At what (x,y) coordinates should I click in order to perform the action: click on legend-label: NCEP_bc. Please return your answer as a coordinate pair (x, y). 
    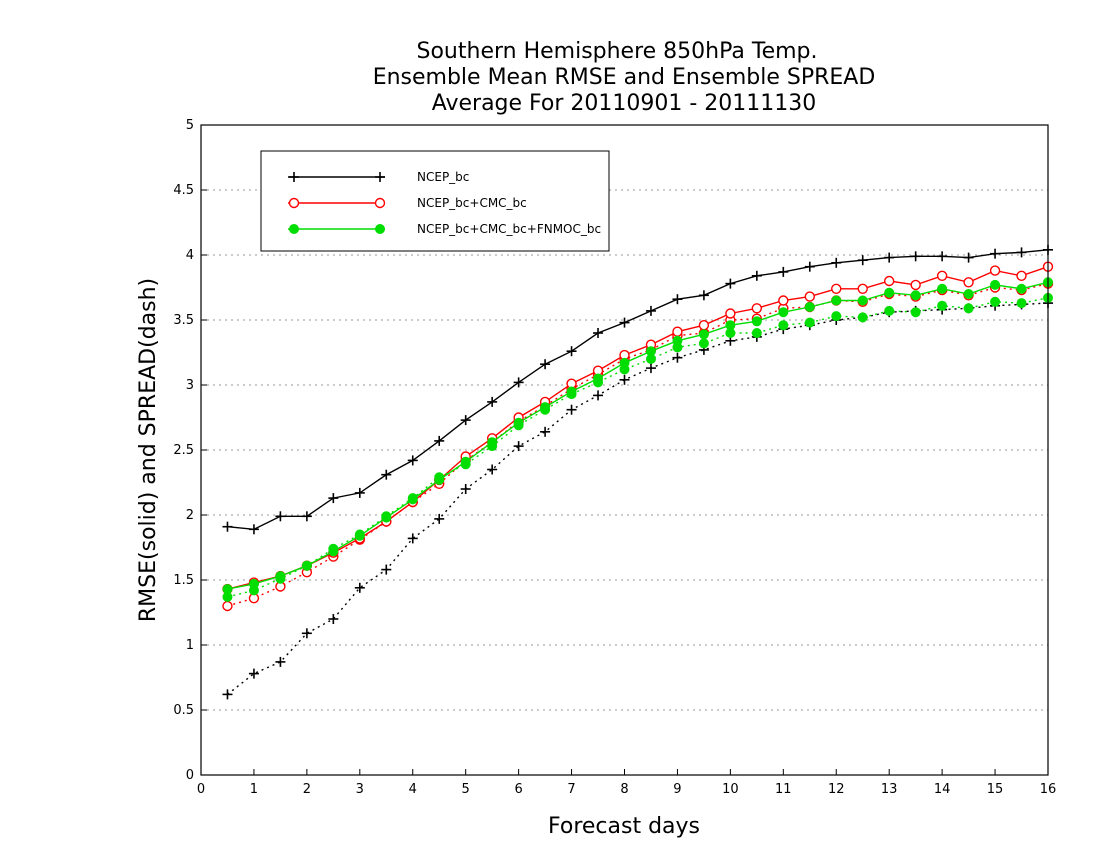
    Looking at the image, I should click on (443, 177).